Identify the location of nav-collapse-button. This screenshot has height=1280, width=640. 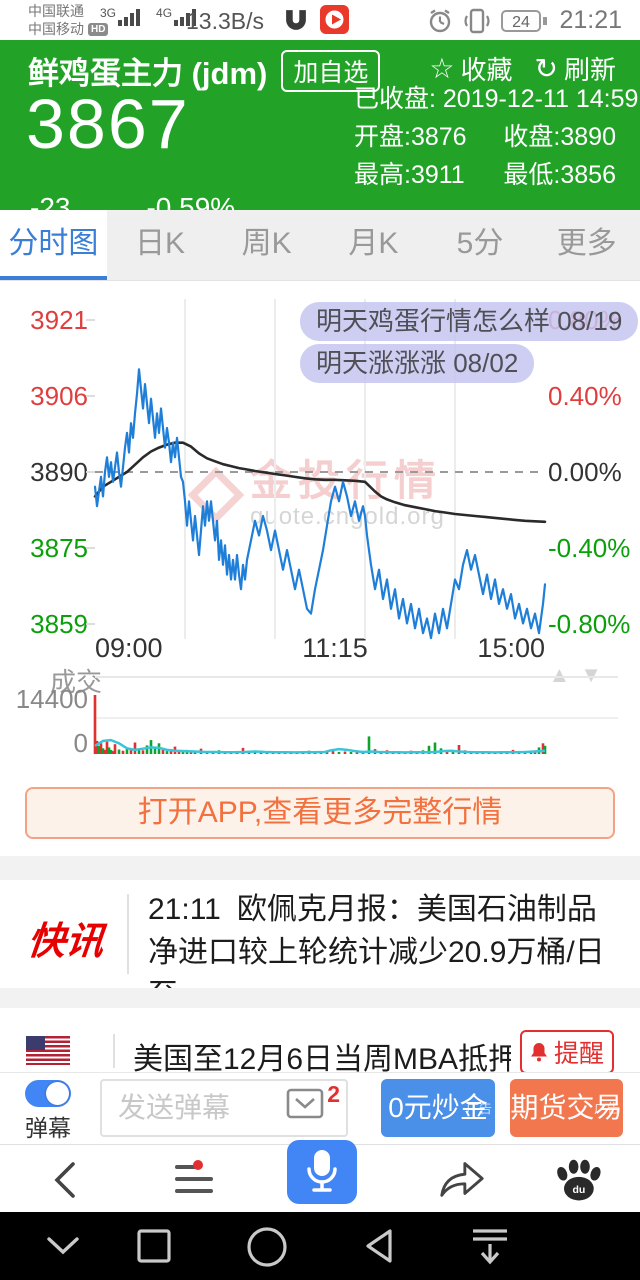
(63, 1245).